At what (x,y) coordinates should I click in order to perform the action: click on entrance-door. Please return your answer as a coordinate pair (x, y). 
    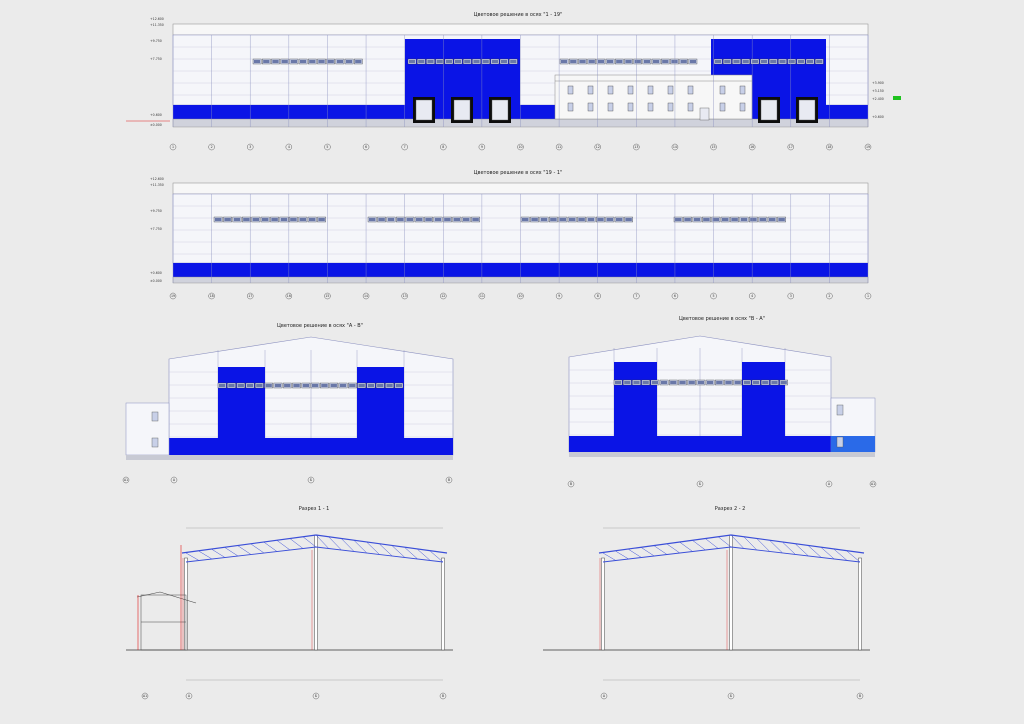
    Looking at the image, I should click on (704, 114).